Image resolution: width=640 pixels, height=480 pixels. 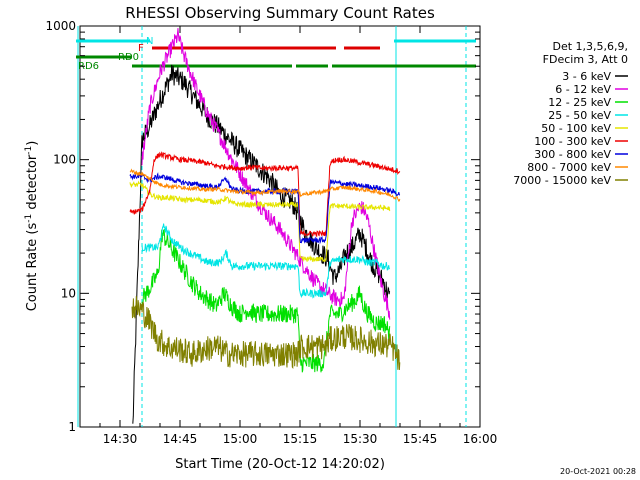 What do you see at coordinates (88, 66) in the screenshot?
I see `flag-label: RD6` at bounding box center [88, 66].